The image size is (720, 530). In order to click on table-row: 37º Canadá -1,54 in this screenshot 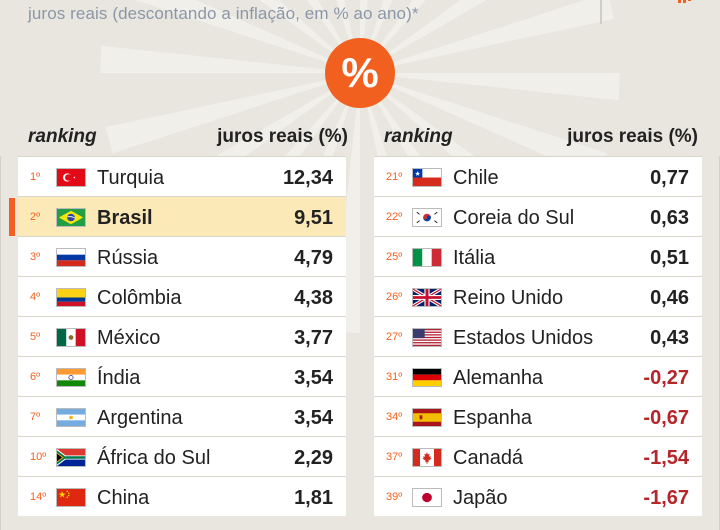, I will do `click(538, 456)`.